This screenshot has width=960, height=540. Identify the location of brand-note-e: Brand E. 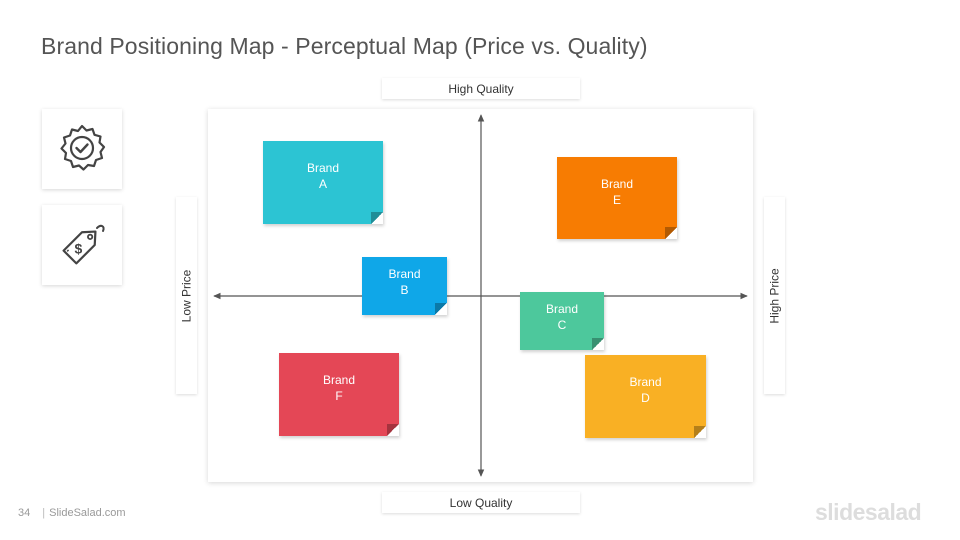
(617, 198).